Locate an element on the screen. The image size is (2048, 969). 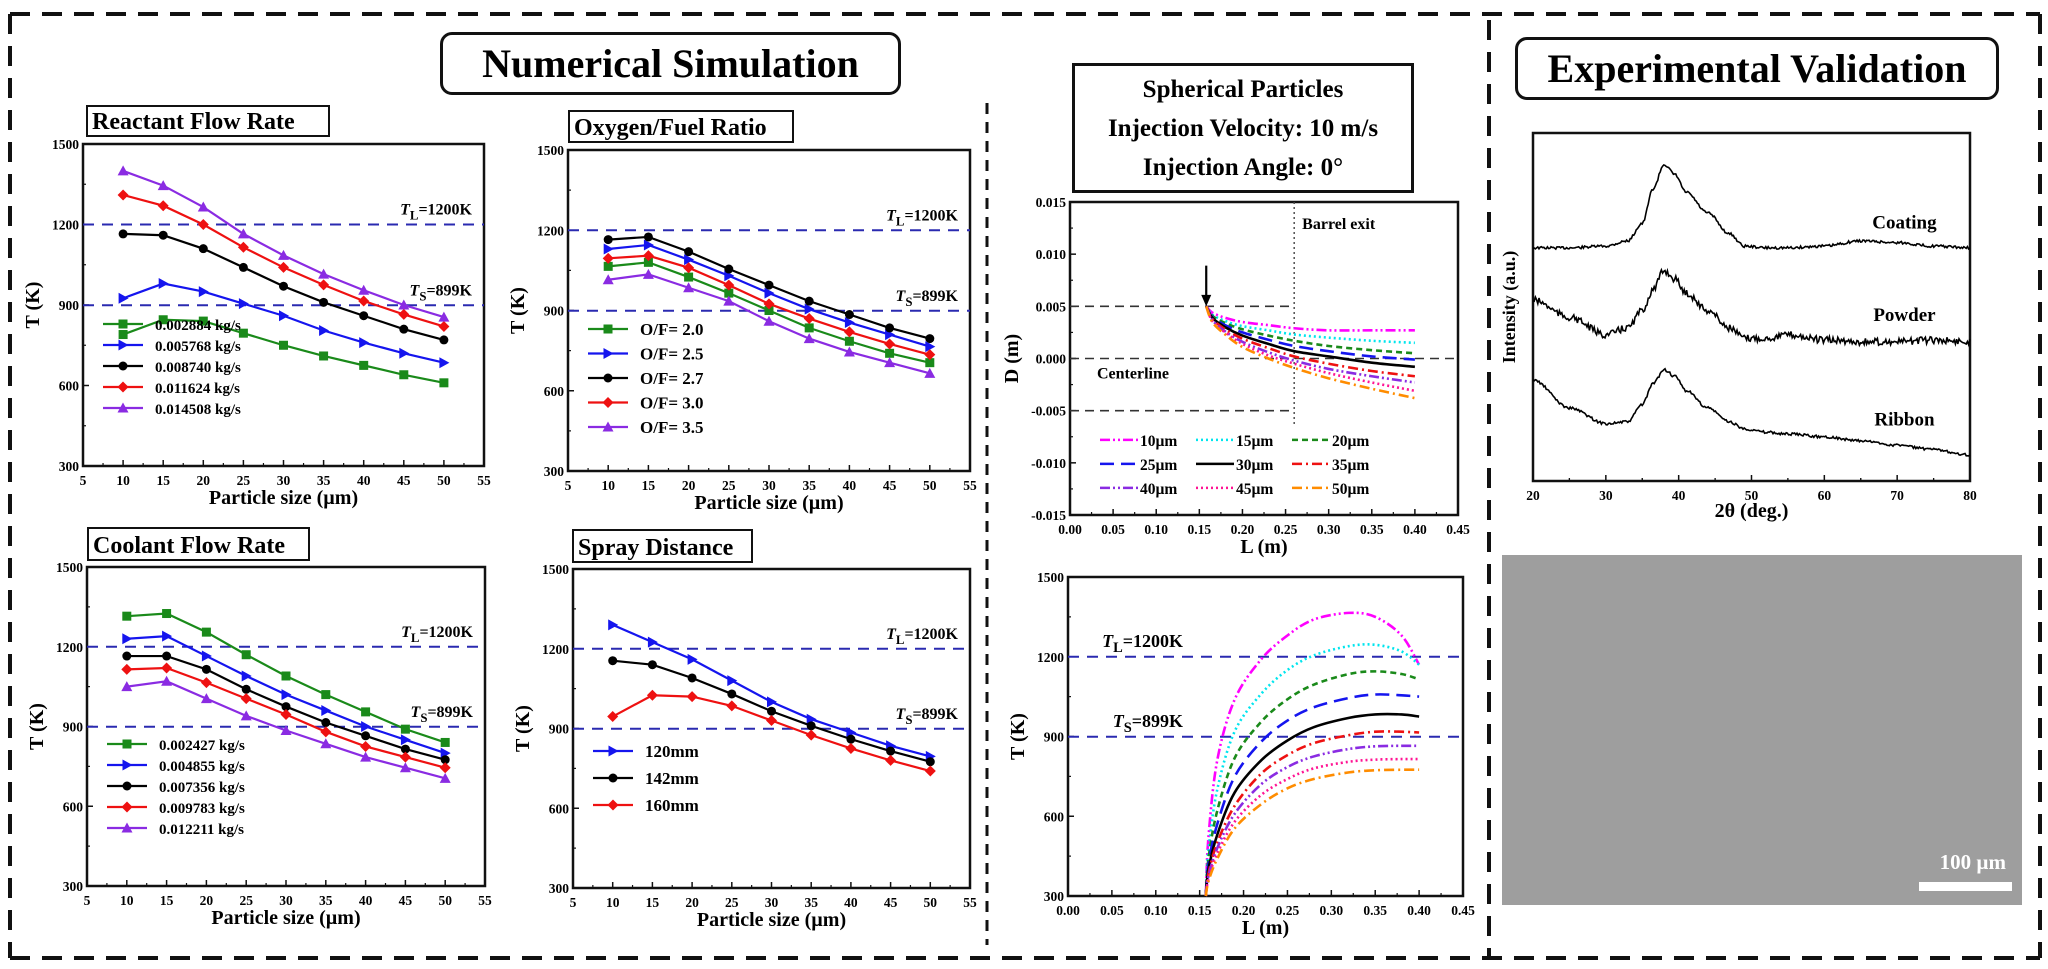
legend-item: 0.007356 kg/s is located at coordinates (176, 788).